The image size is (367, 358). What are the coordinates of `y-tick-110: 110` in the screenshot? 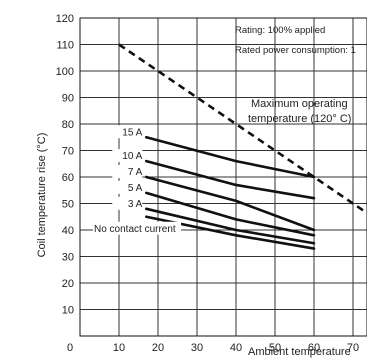 It's located at (65, 46).